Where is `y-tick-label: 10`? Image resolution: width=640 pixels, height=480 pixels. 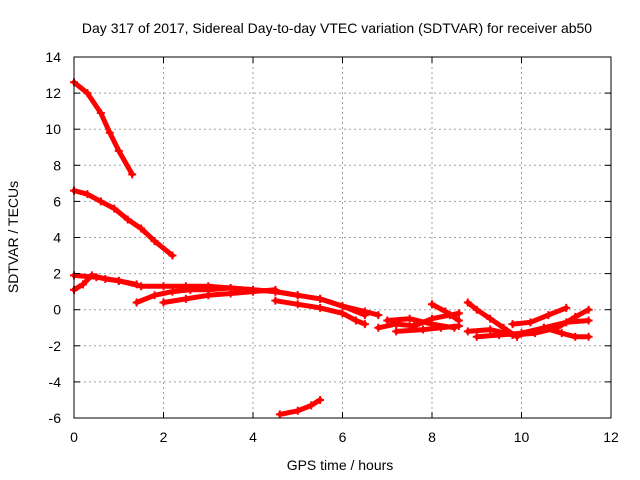 y-tick-label: 10 is located at coordinates (53, 129).